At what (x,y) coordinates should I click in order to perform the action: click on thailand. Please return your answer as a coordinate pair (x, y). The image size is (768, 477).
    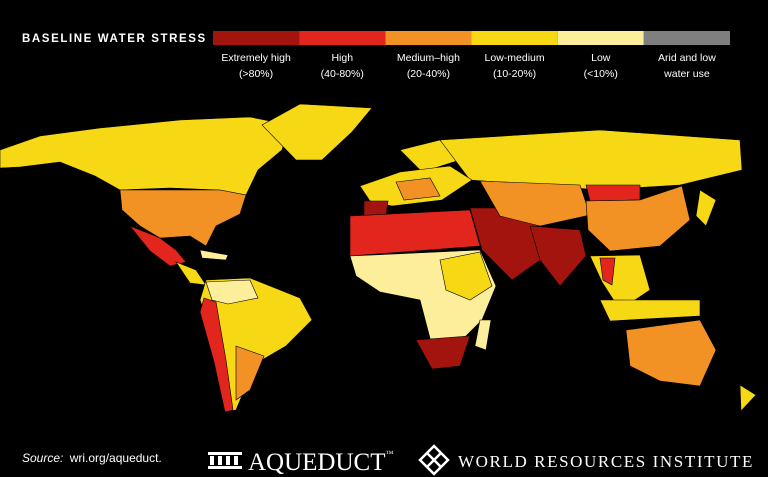
    Looking at the image, I should click on (607, 271).